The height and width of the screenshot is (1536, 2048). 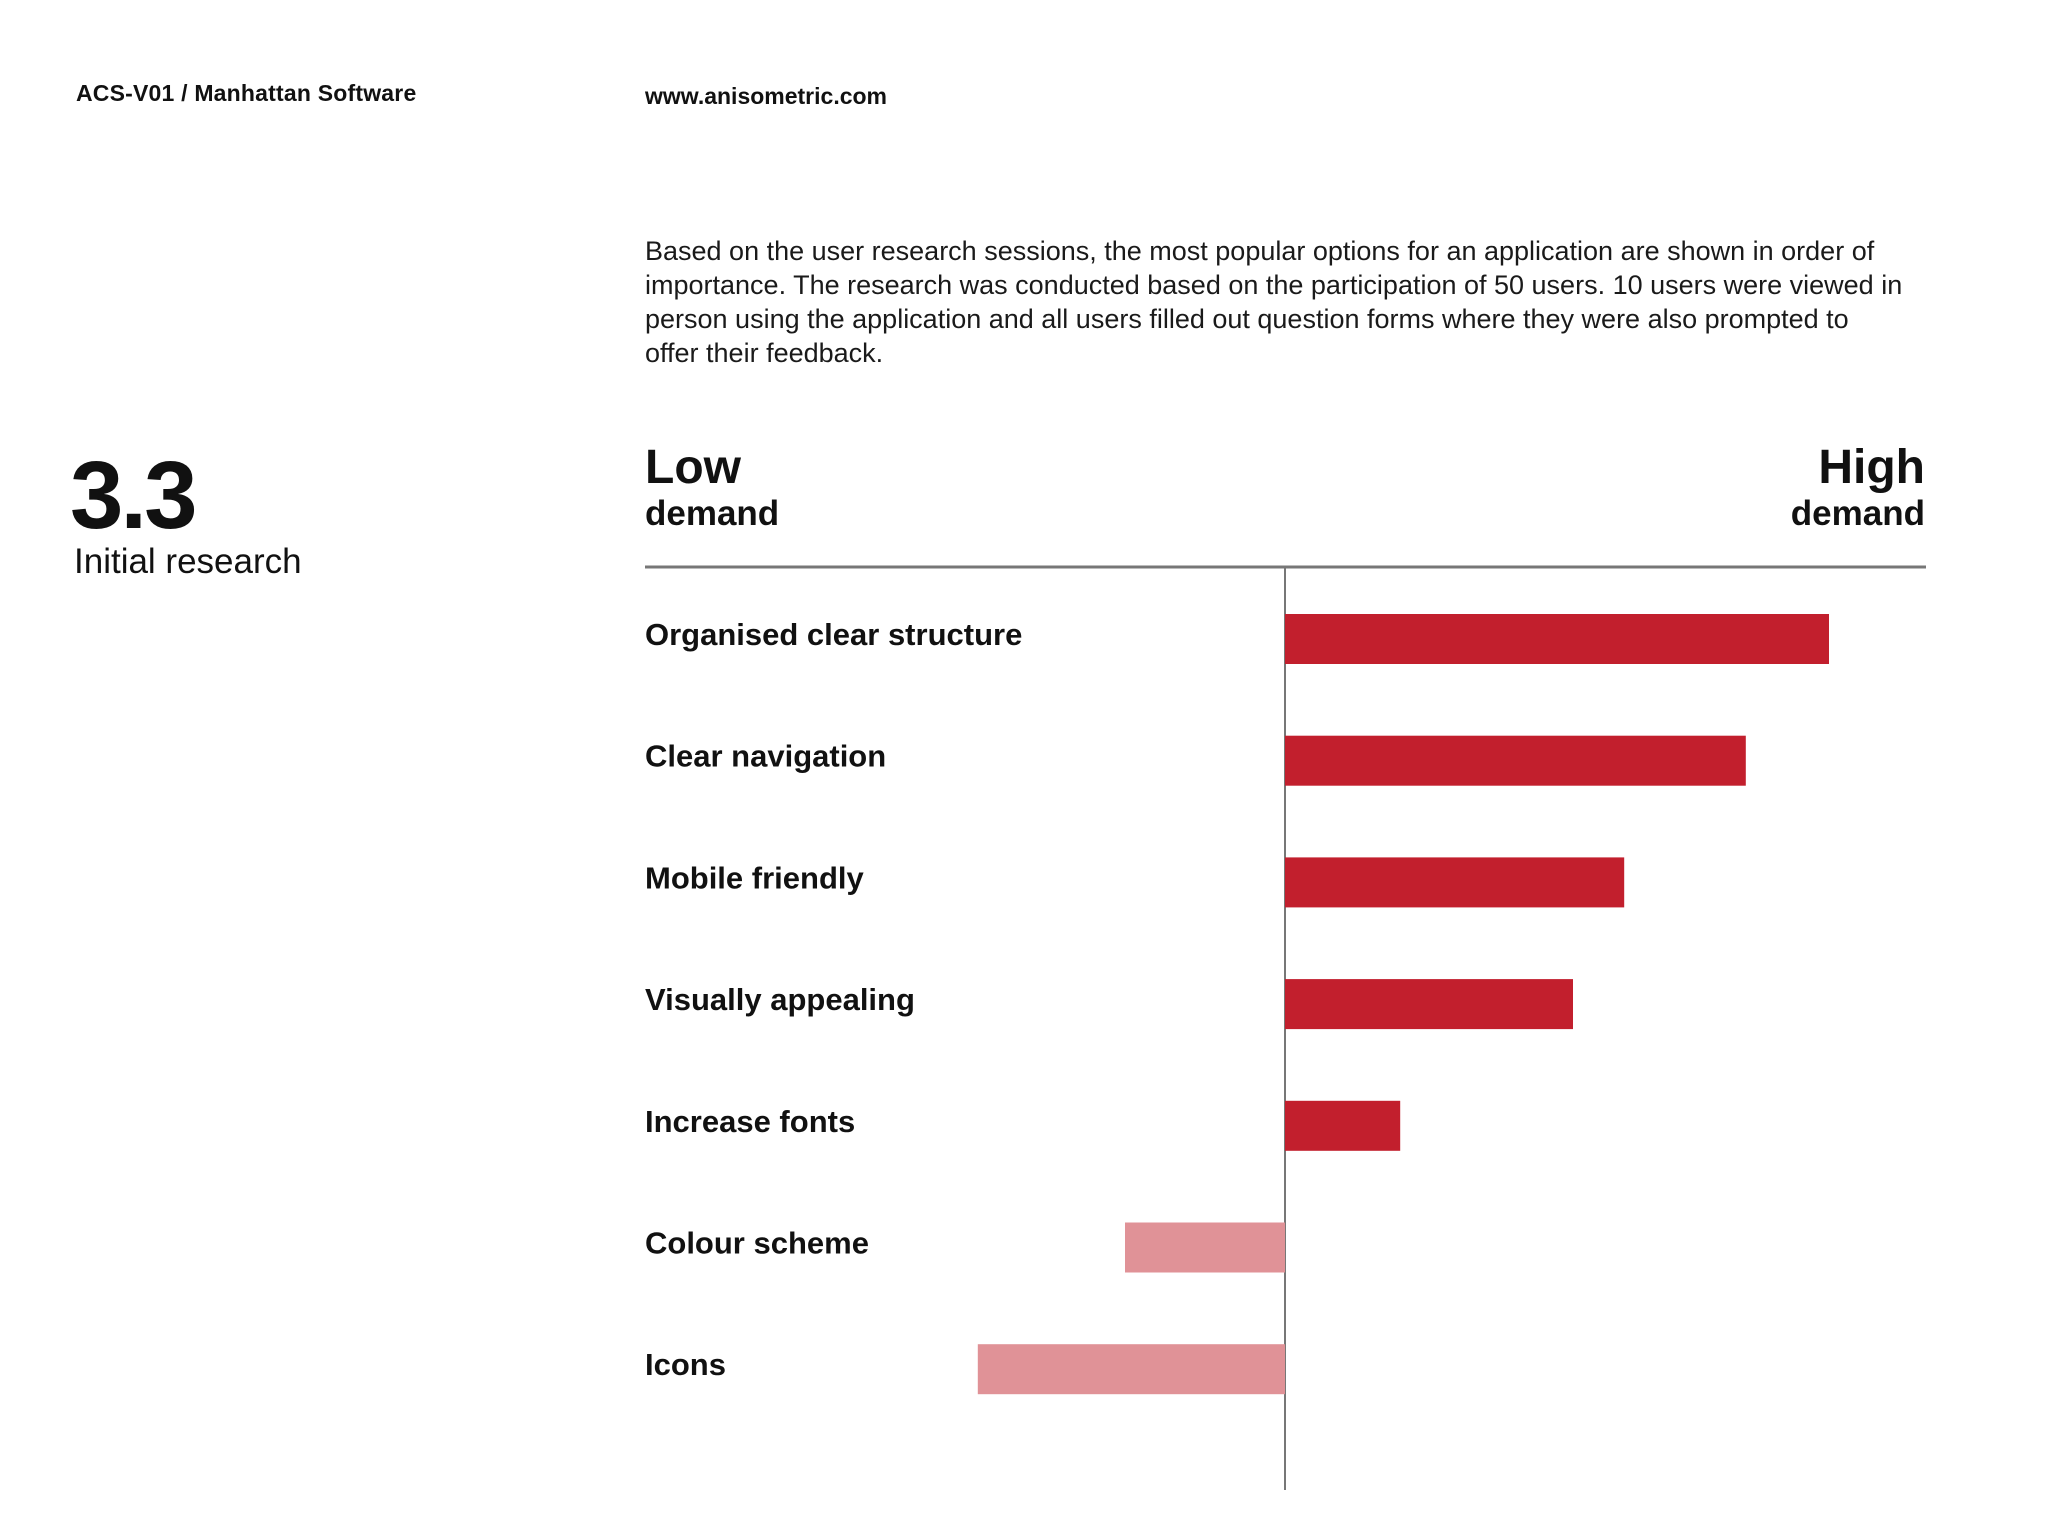 I want to click on low-label-main: Low, so click(x=693, y=467).